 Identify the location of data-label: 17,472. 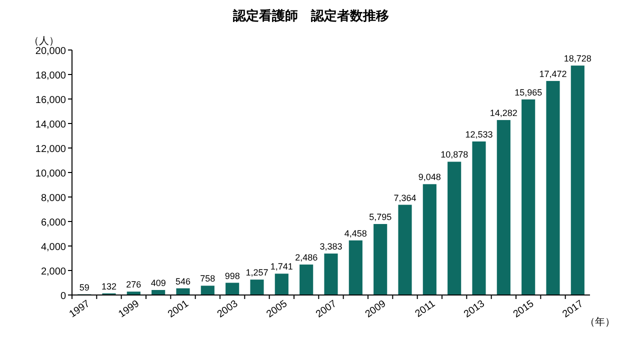
(553, 73).